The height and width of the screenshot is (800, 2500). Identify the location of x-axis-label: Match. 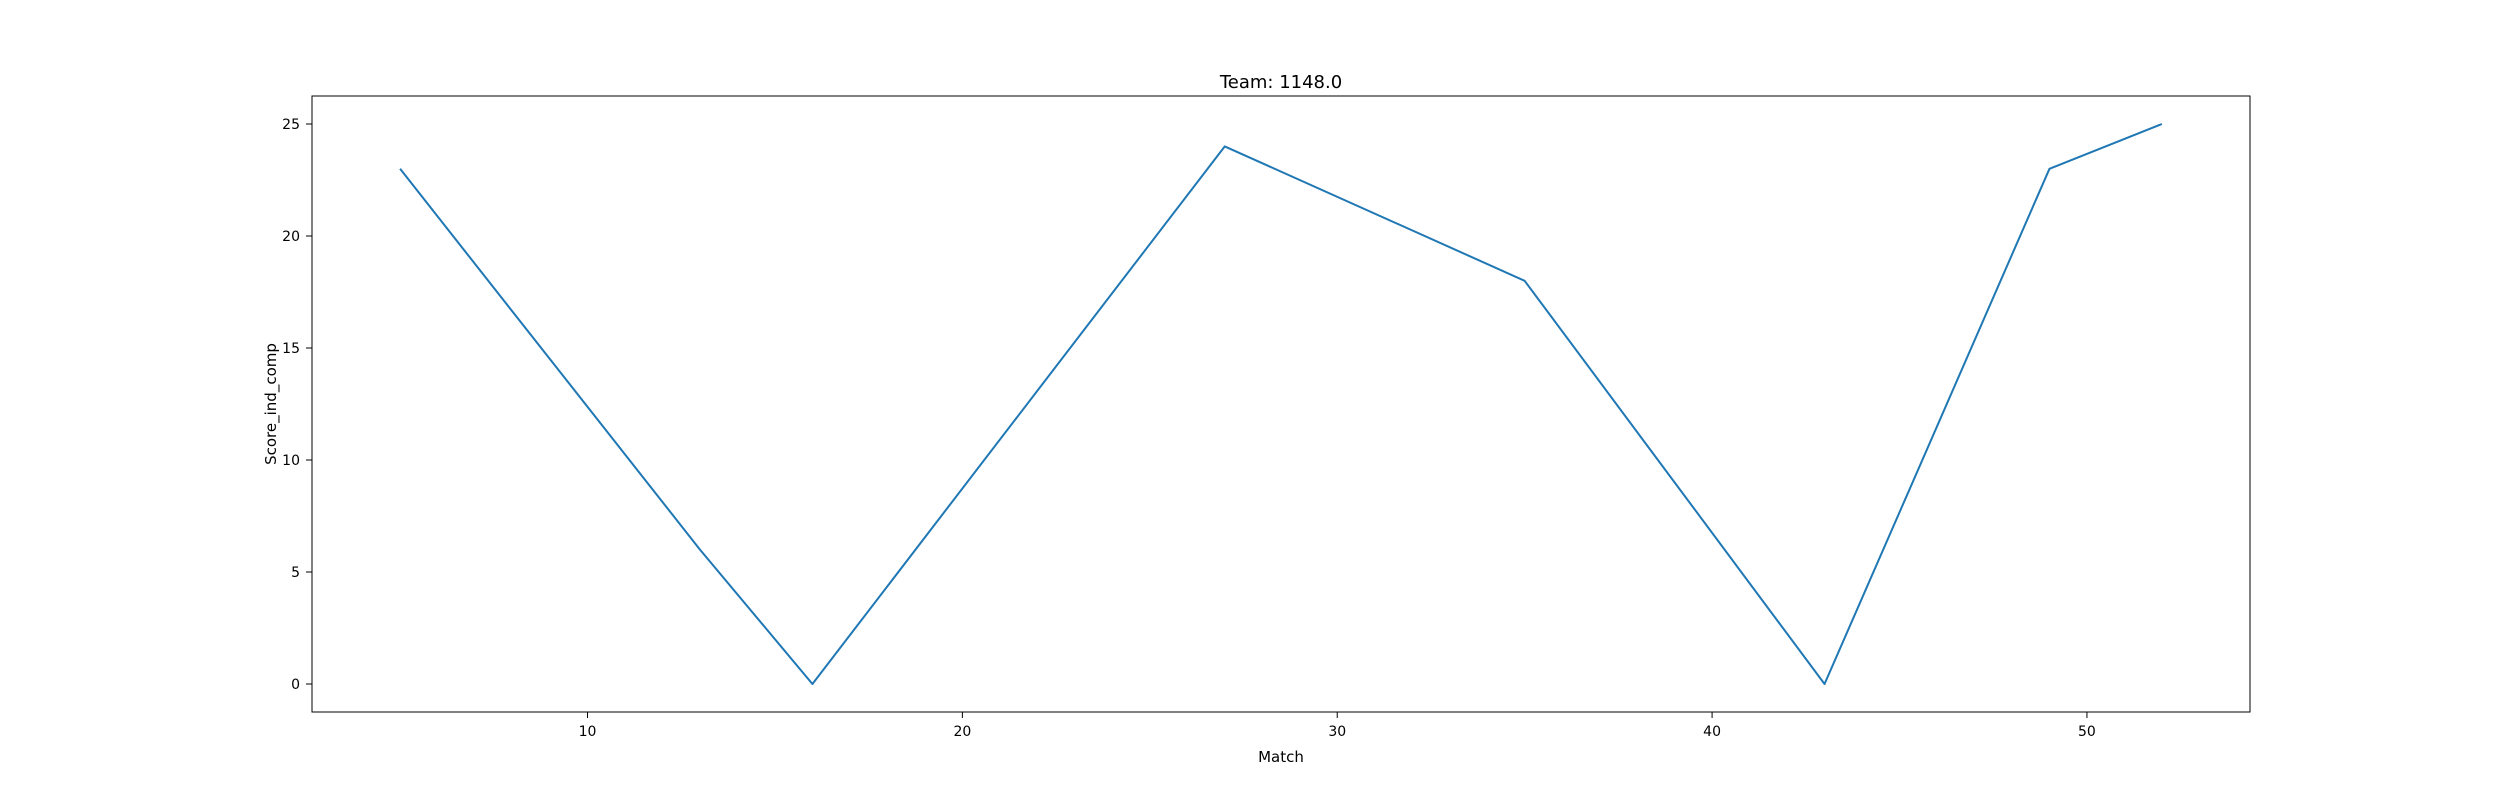
(1281, 757).